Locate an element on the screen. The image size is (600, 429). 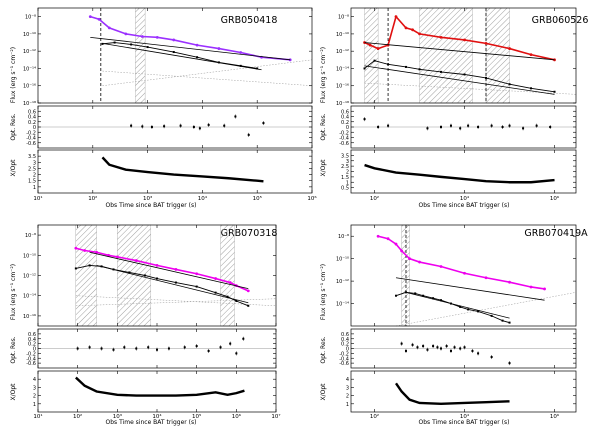
x-tick-label: 10³ is located at coordinates (117, 416).